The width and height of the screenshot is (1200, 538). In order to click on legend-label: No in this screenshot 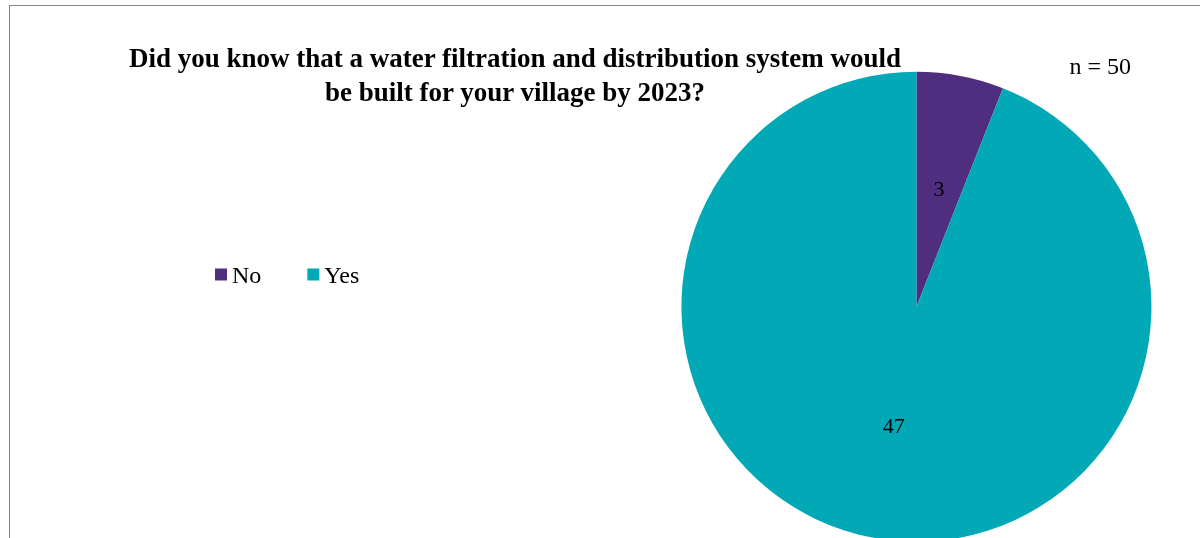, I will do `click(247, 274)`.